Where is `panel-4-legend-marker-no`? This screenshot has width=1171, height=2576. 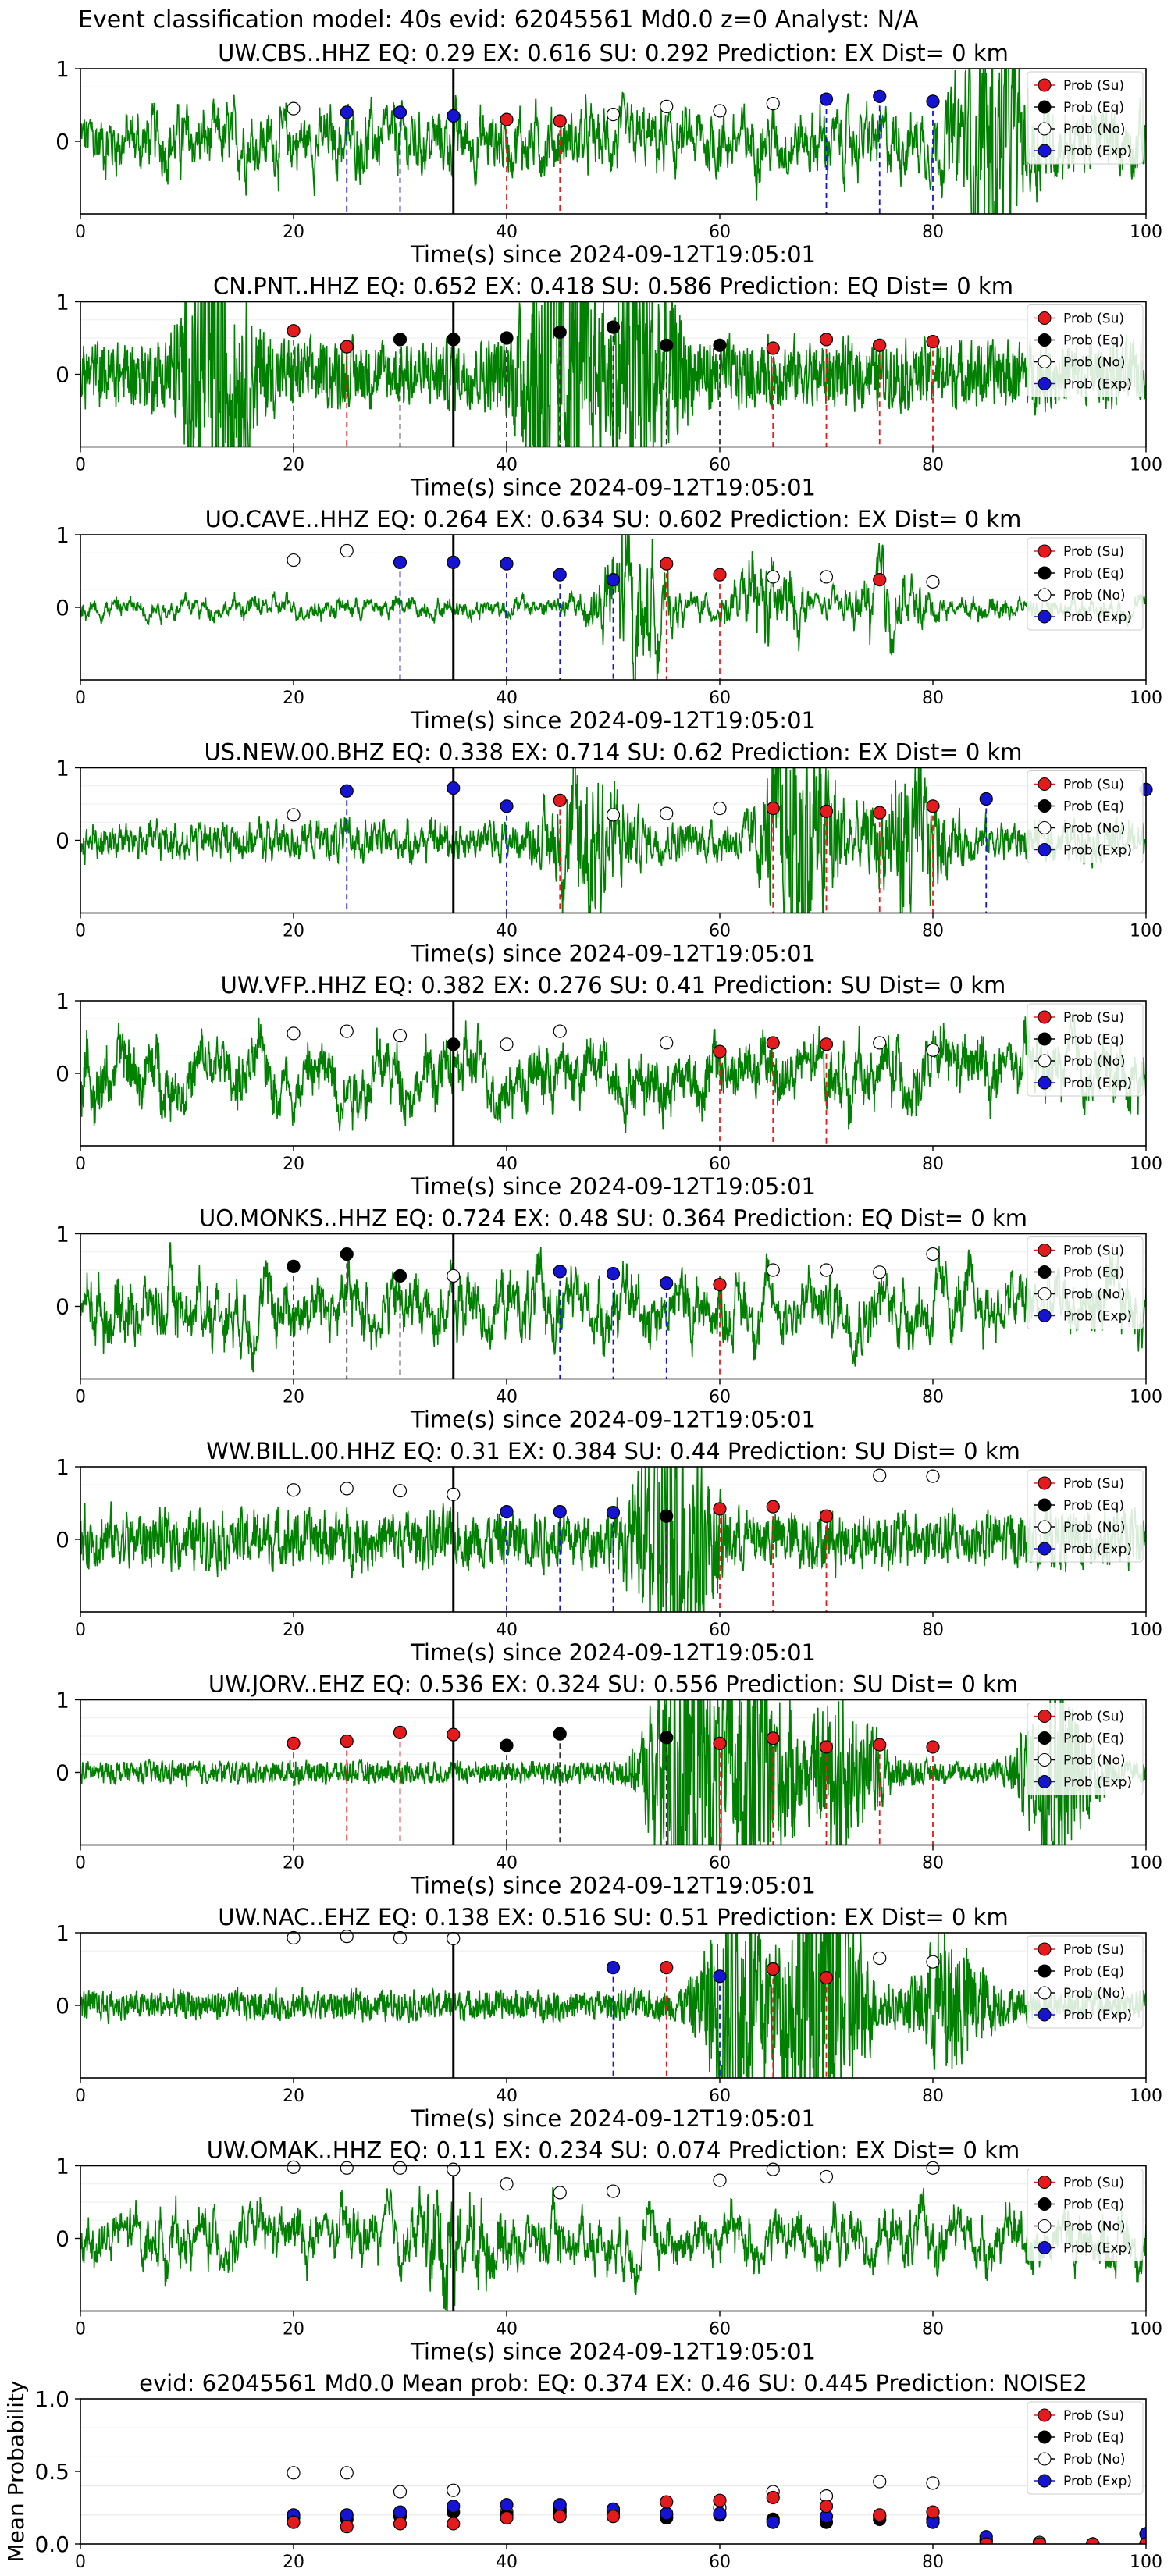
panel-4-legend-marker-no is located at coordinates (1045, 1061).